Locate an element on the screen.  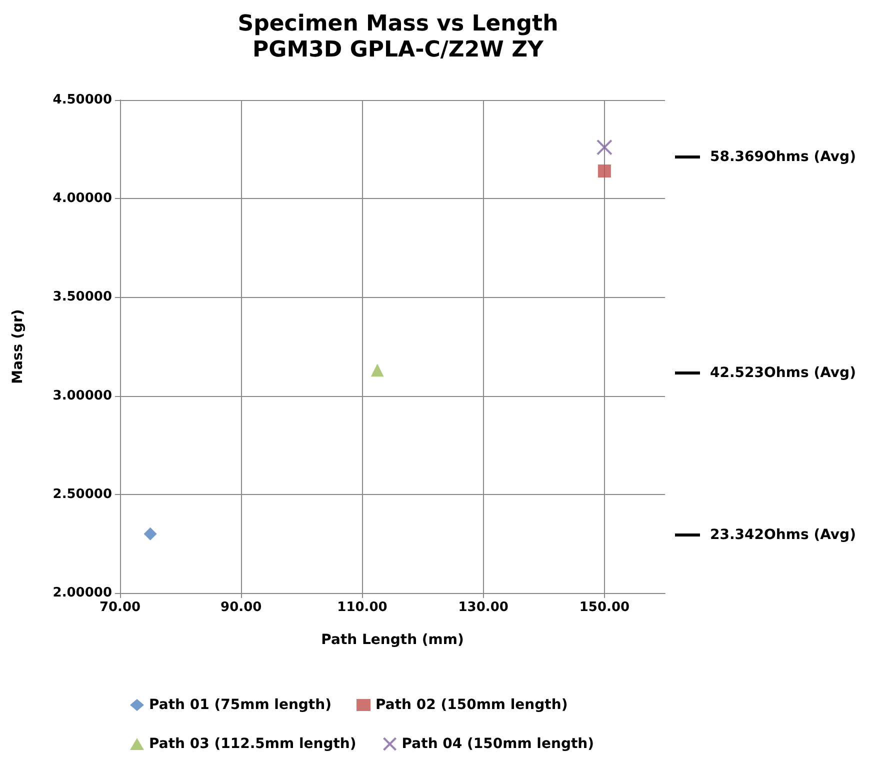
y-tick-label: 4.00000 is located at coordinates (82, 198).